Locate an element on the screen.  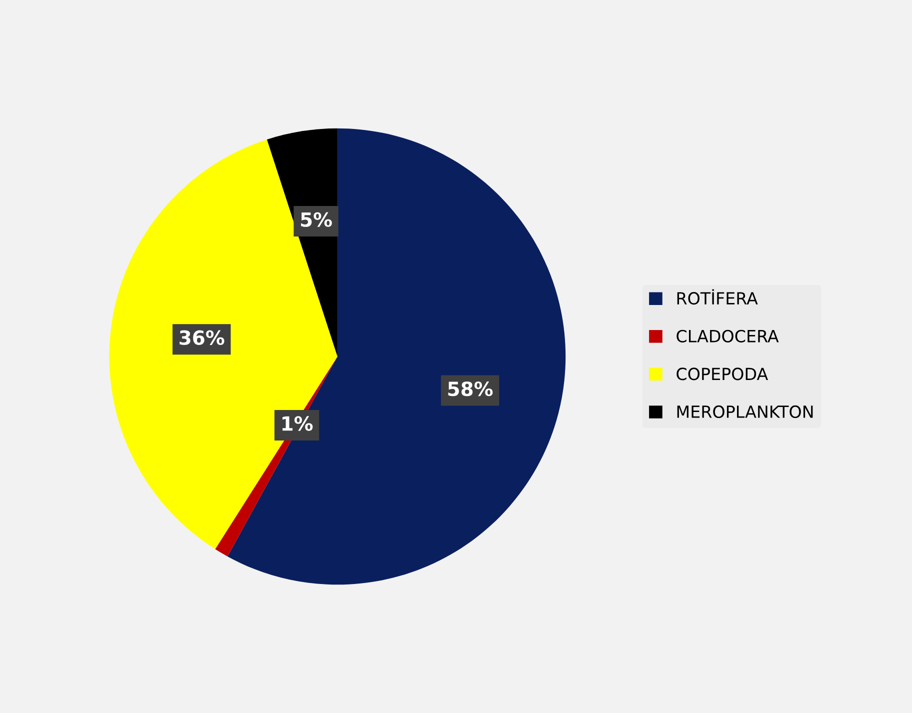
legend-label: COPEPODA is located at coordinates (722, 374).